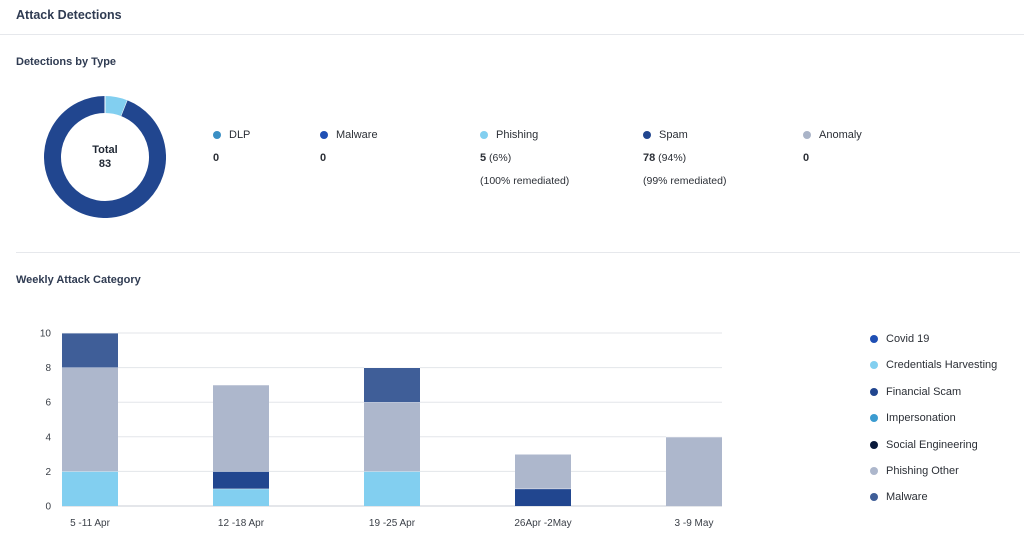  I want to click on stat-pct: (6%), so click(499, 158).